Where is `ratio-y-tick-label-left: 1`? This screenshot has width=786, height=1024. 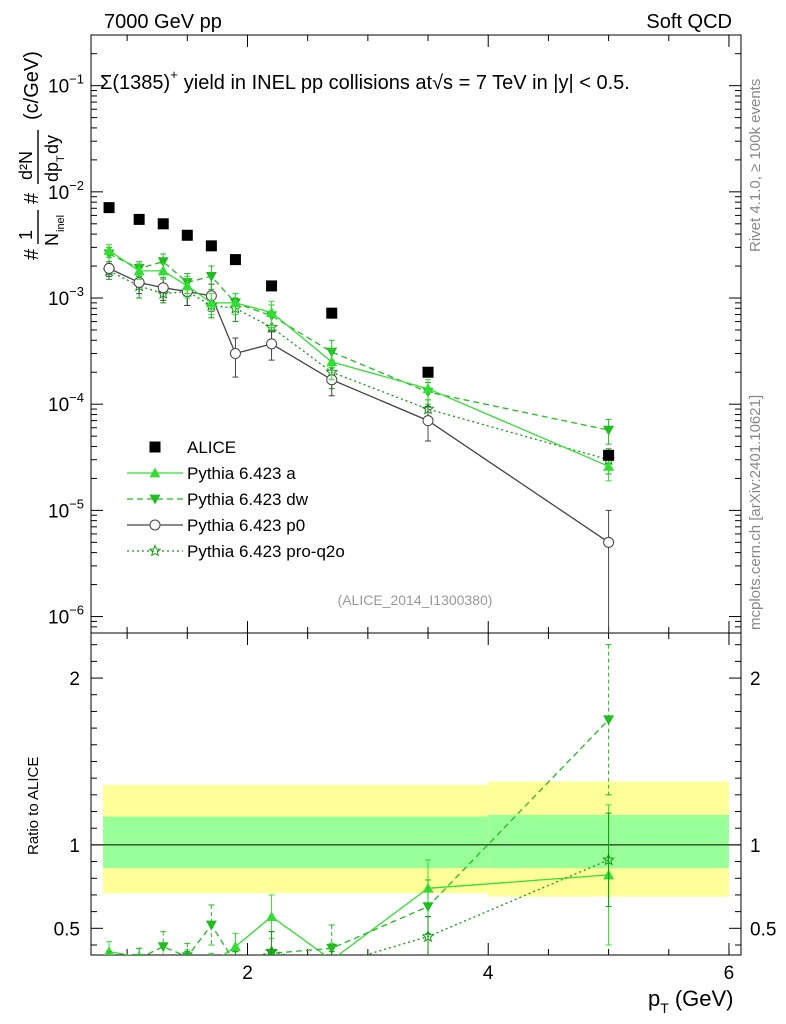 ratio-y-tick-label-left: 1 is located at coordinates (74, 846).